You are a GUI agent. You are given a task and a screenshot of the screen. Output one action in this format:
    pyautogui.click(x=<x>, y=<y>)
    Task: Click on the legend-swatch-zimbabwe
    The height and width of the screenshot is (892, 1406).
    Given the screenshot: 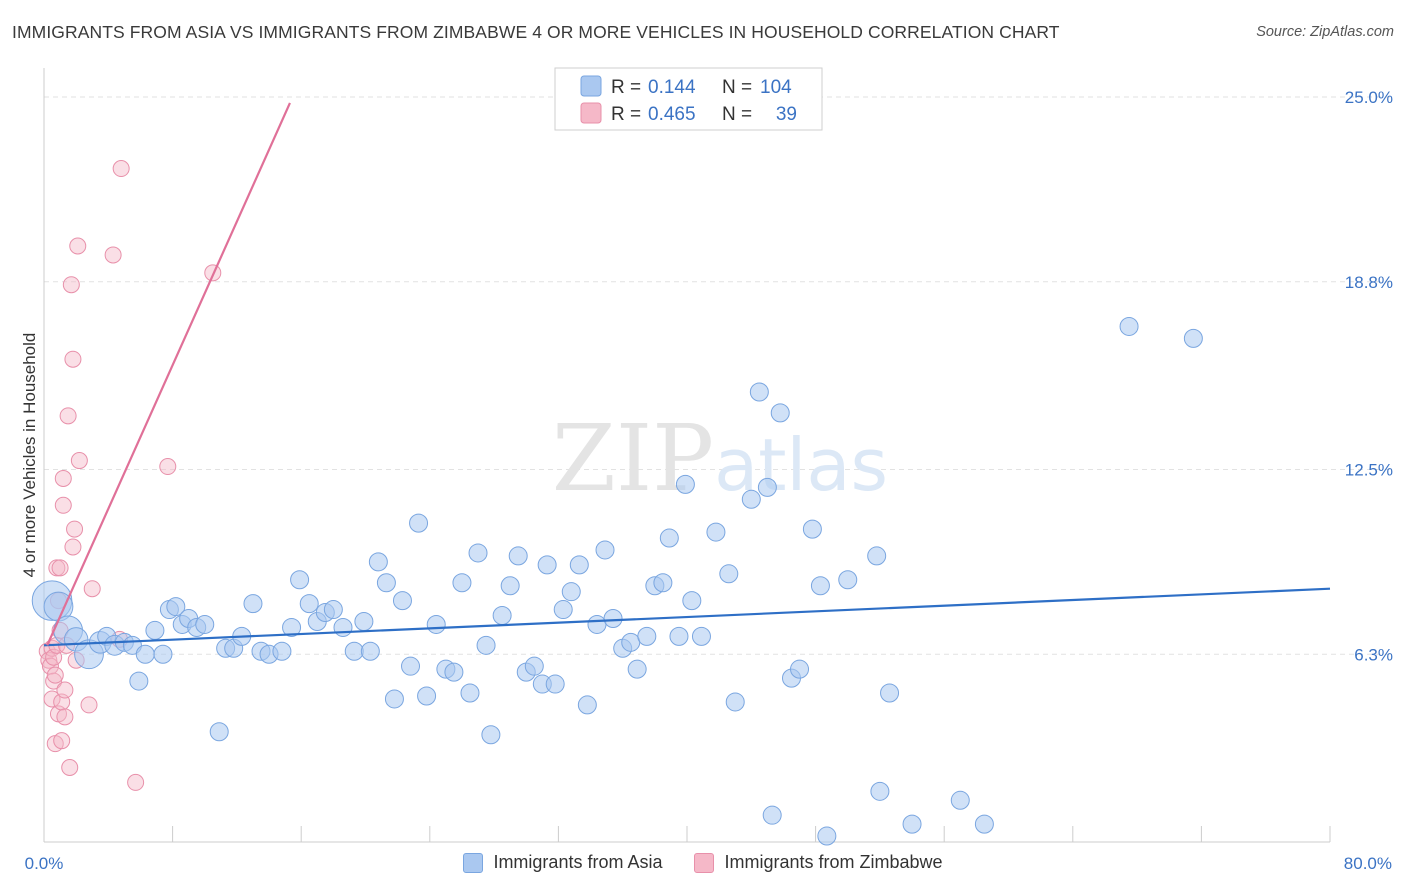 What is the action you would take?
    pyautogui.click(x=591, y=113)
    